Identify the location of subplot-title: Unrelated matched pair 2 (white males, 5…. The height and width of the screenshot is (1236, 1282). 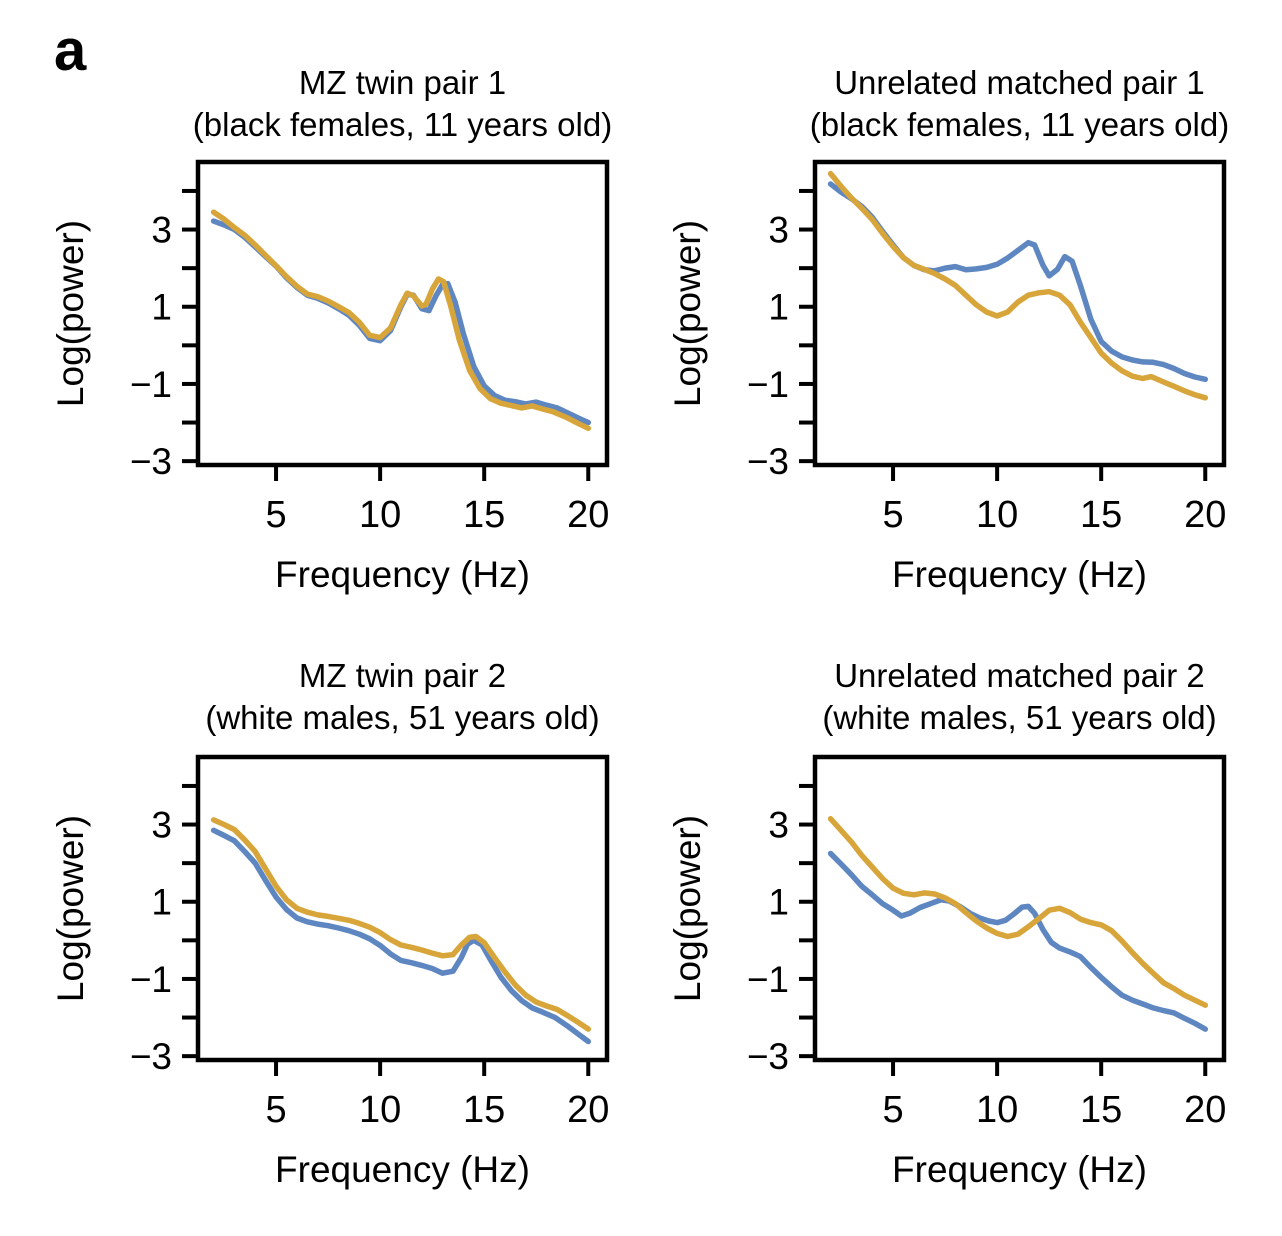
(998, 697).